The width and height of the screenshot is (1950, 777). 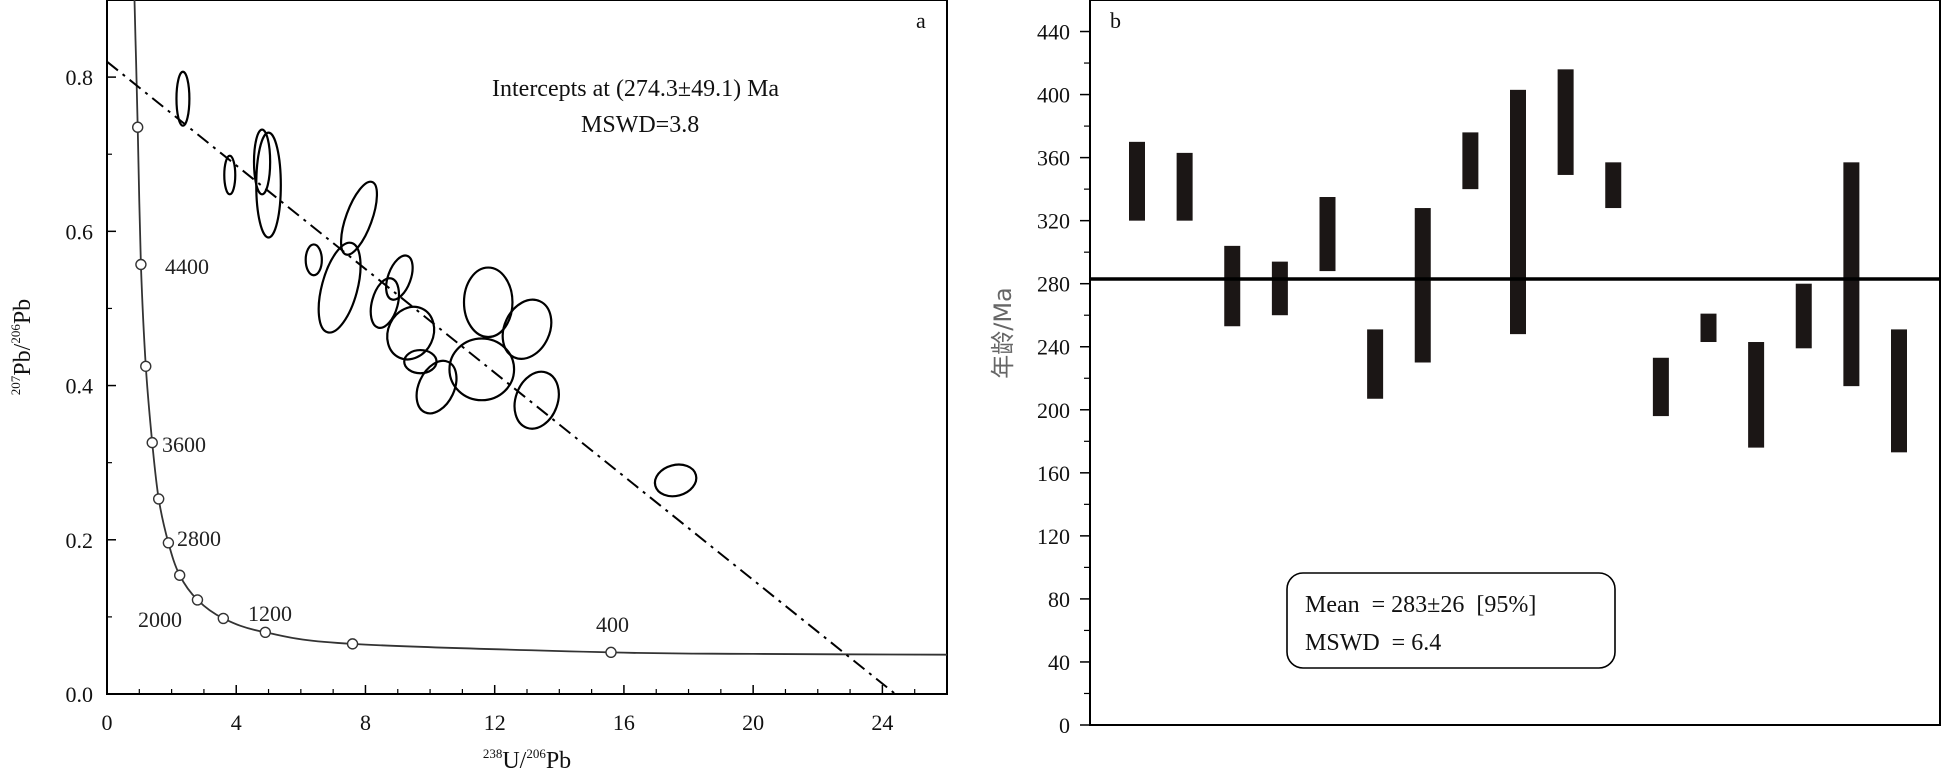 I want to click on panel-a-y-tick-label: 0.6, so click(x=80, y=231).